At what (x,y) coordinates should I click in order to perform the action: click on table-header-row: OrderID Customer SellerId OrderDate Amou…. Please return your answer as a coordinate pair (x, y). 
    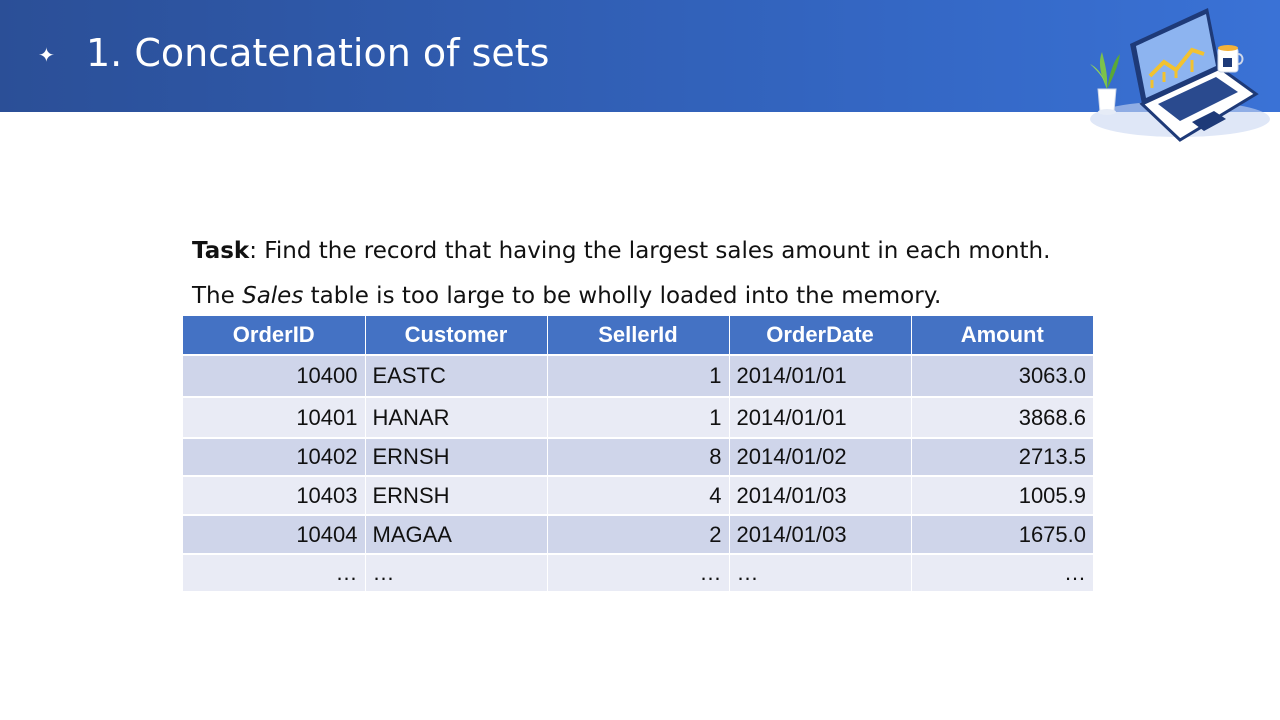
    Looking at the image, I should click on (638, 335).